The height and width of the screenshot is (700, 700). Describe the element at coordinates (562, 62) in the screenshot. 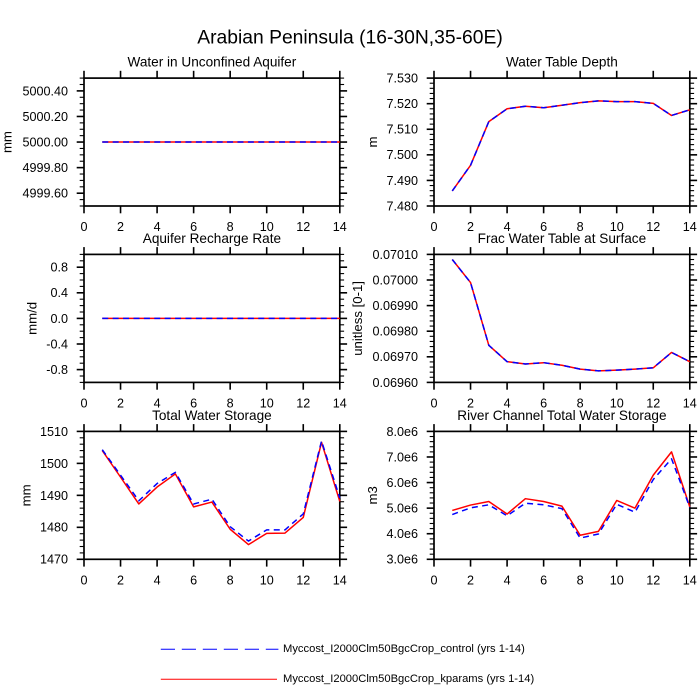

I see `svg-text: Water Table Depth` at that location.